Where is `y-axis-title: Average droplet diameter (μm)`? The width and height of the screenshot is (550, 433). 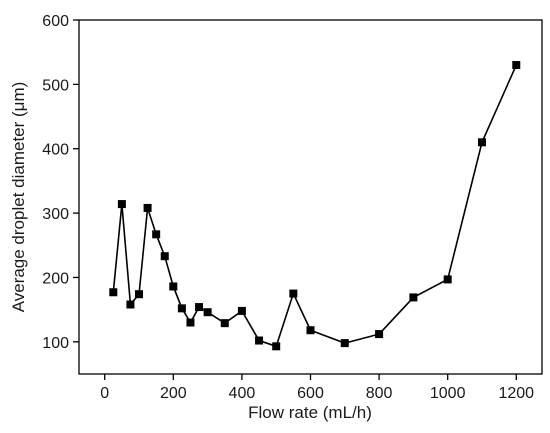
y-axis-title: Average droplet diameter (μm) is located at coordinates (18, 197).